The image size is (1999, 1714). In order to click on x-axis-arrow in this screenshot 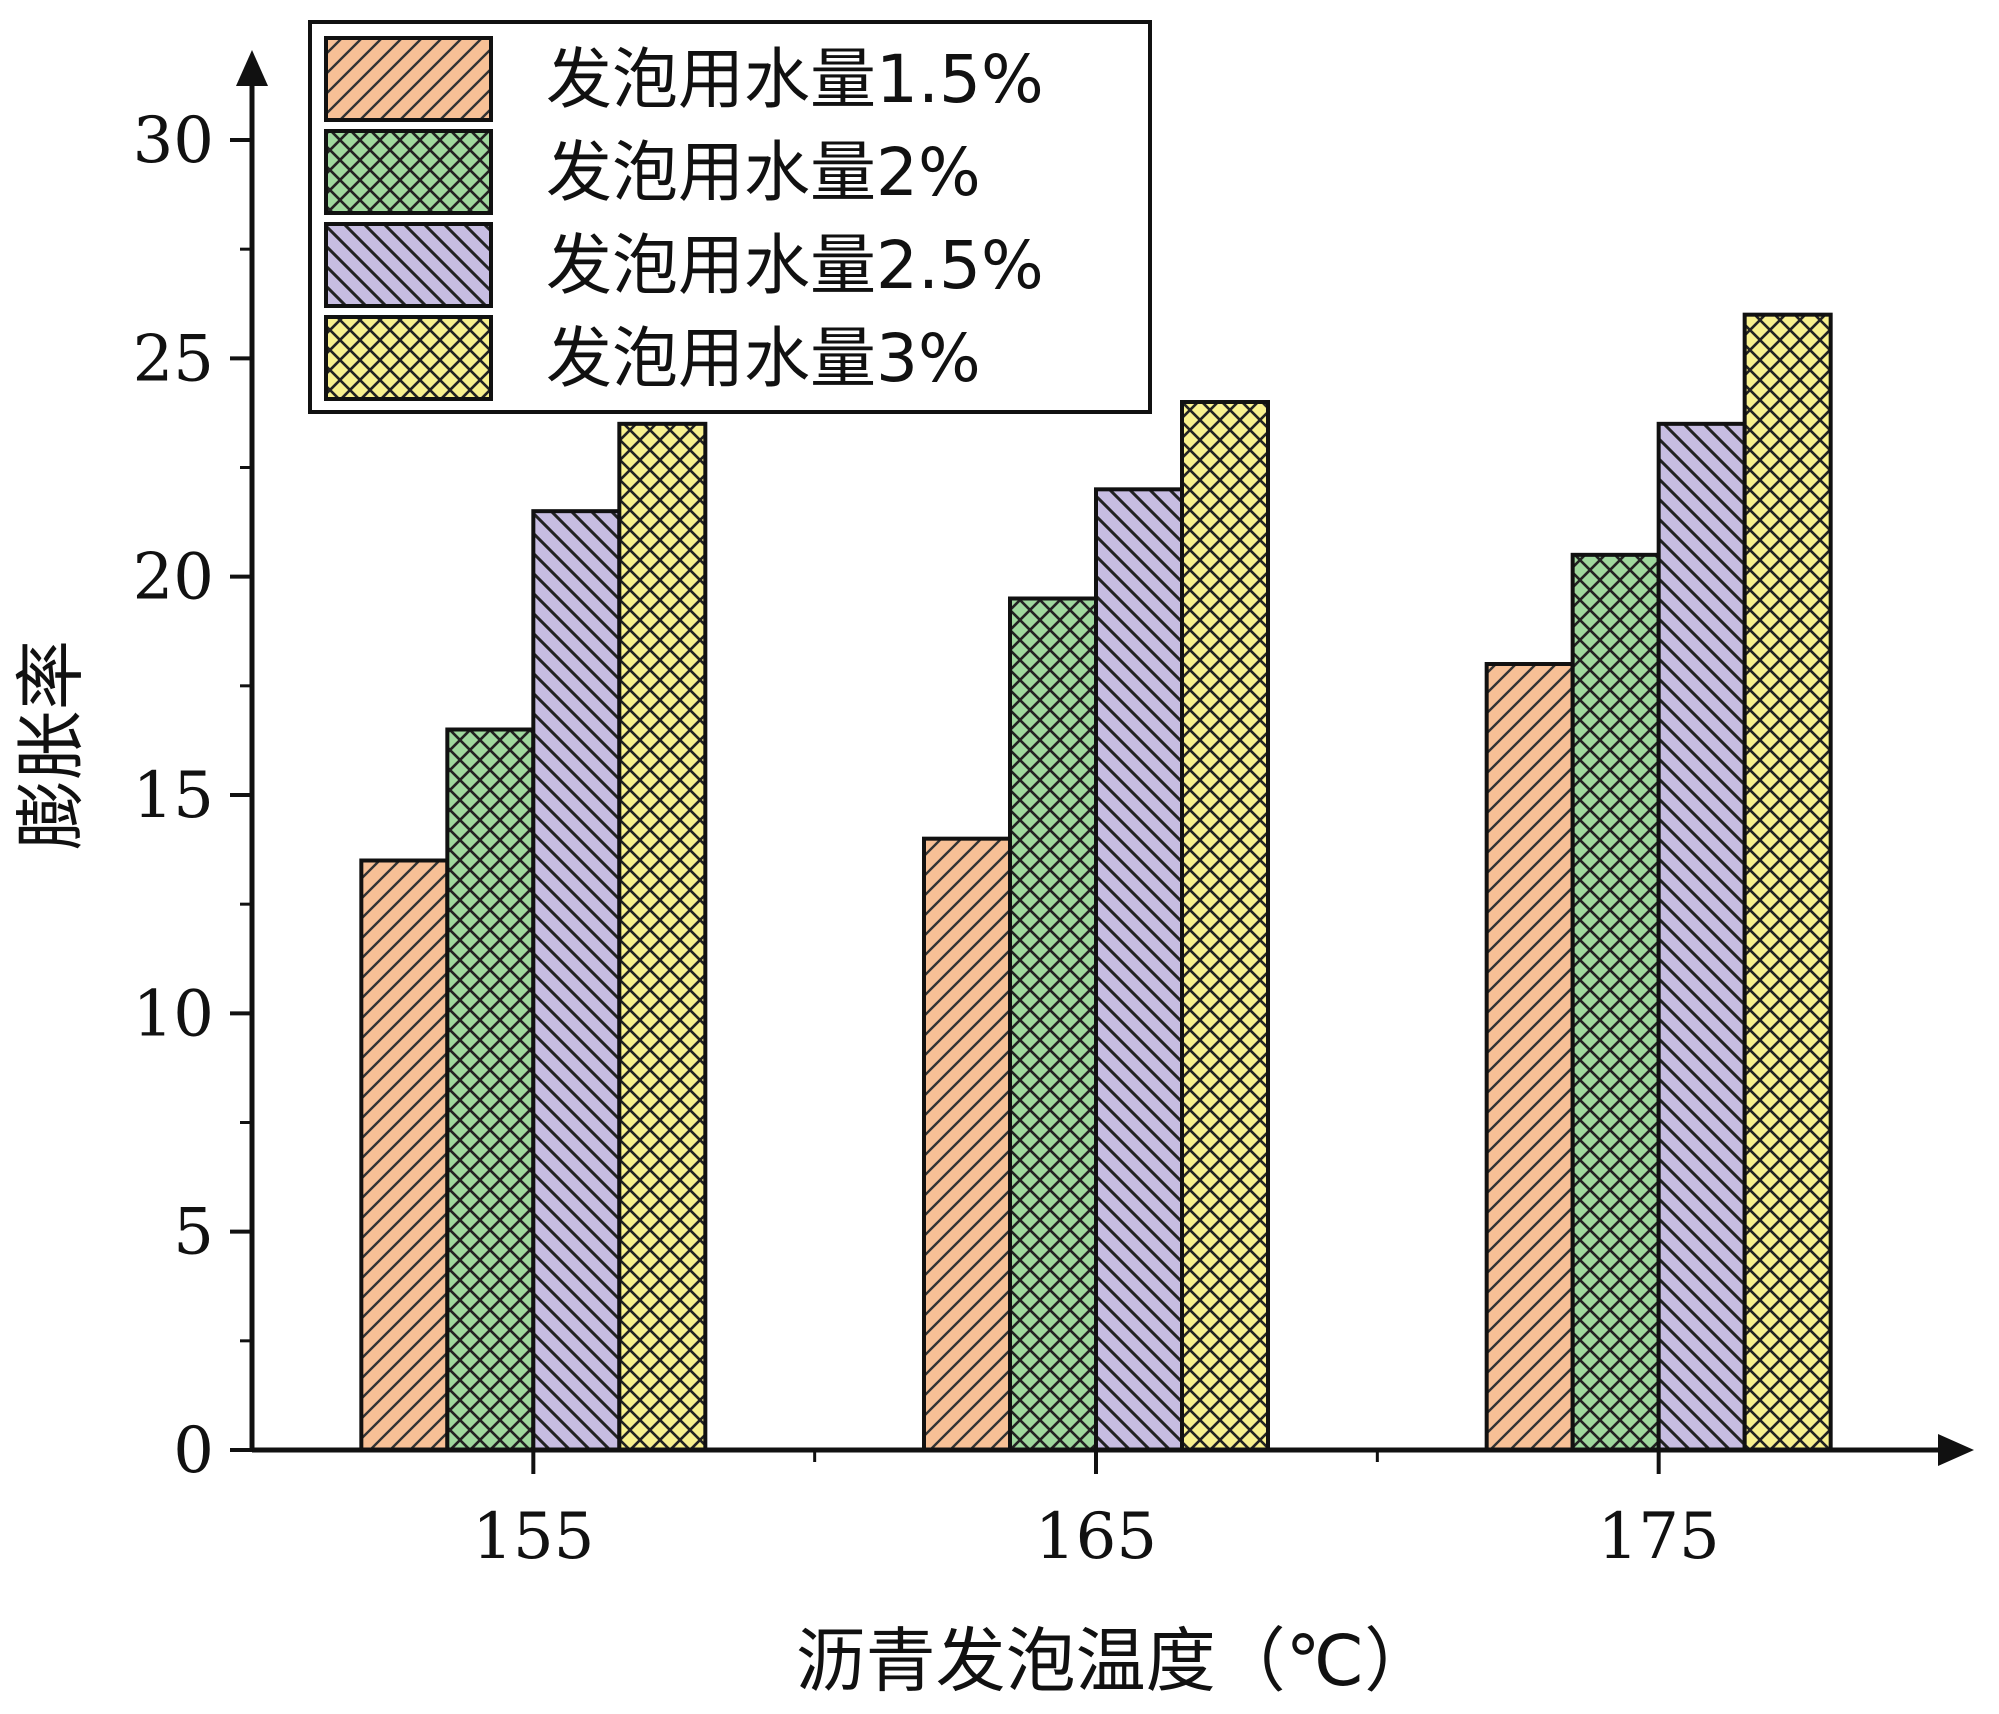, I will do `click(1956, 1450)`.